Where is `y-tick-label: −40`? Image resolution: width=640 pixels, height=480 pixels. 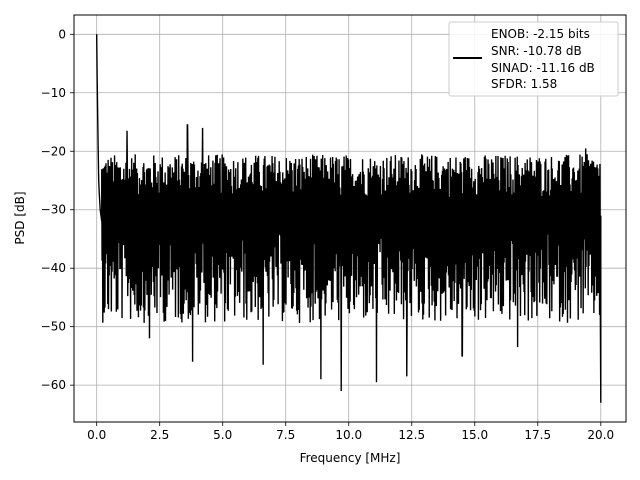
y-tick-label: −40 is located at coordinates (53, 268).